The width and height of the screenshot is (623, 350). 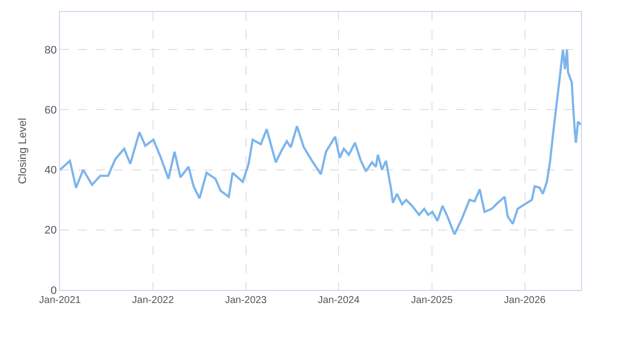 What do you see at coordinates (23, 151) in the screenshot?
I see `y-axis-title: Closing Level` at bounding box center [23, 151].